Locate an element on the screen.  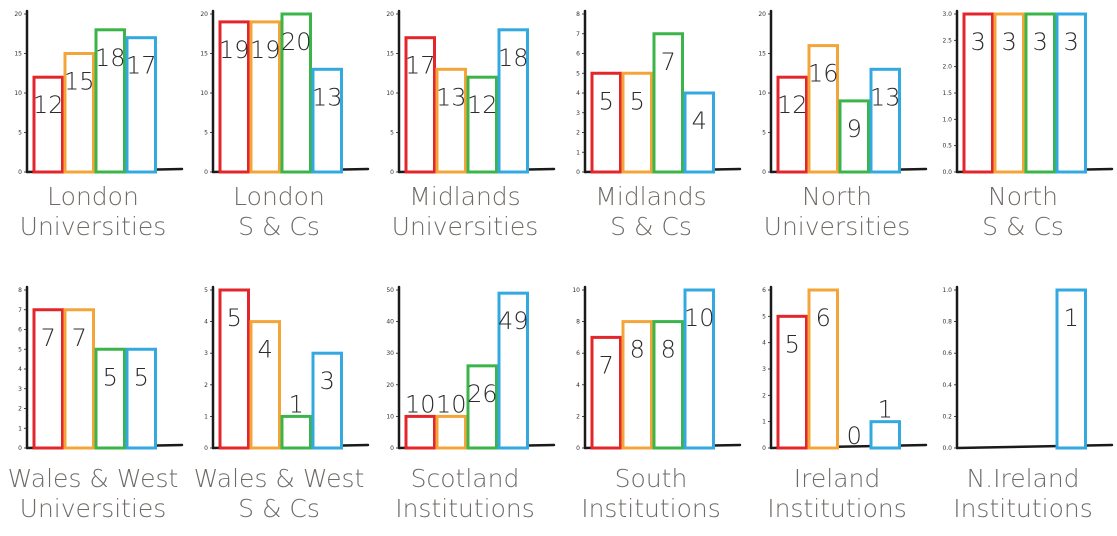
chart-panel: 0.0 0.2 0.4 0.6 0.8 1.0 1 N.Ireland Institutions is located at coordinates (1023, 406).